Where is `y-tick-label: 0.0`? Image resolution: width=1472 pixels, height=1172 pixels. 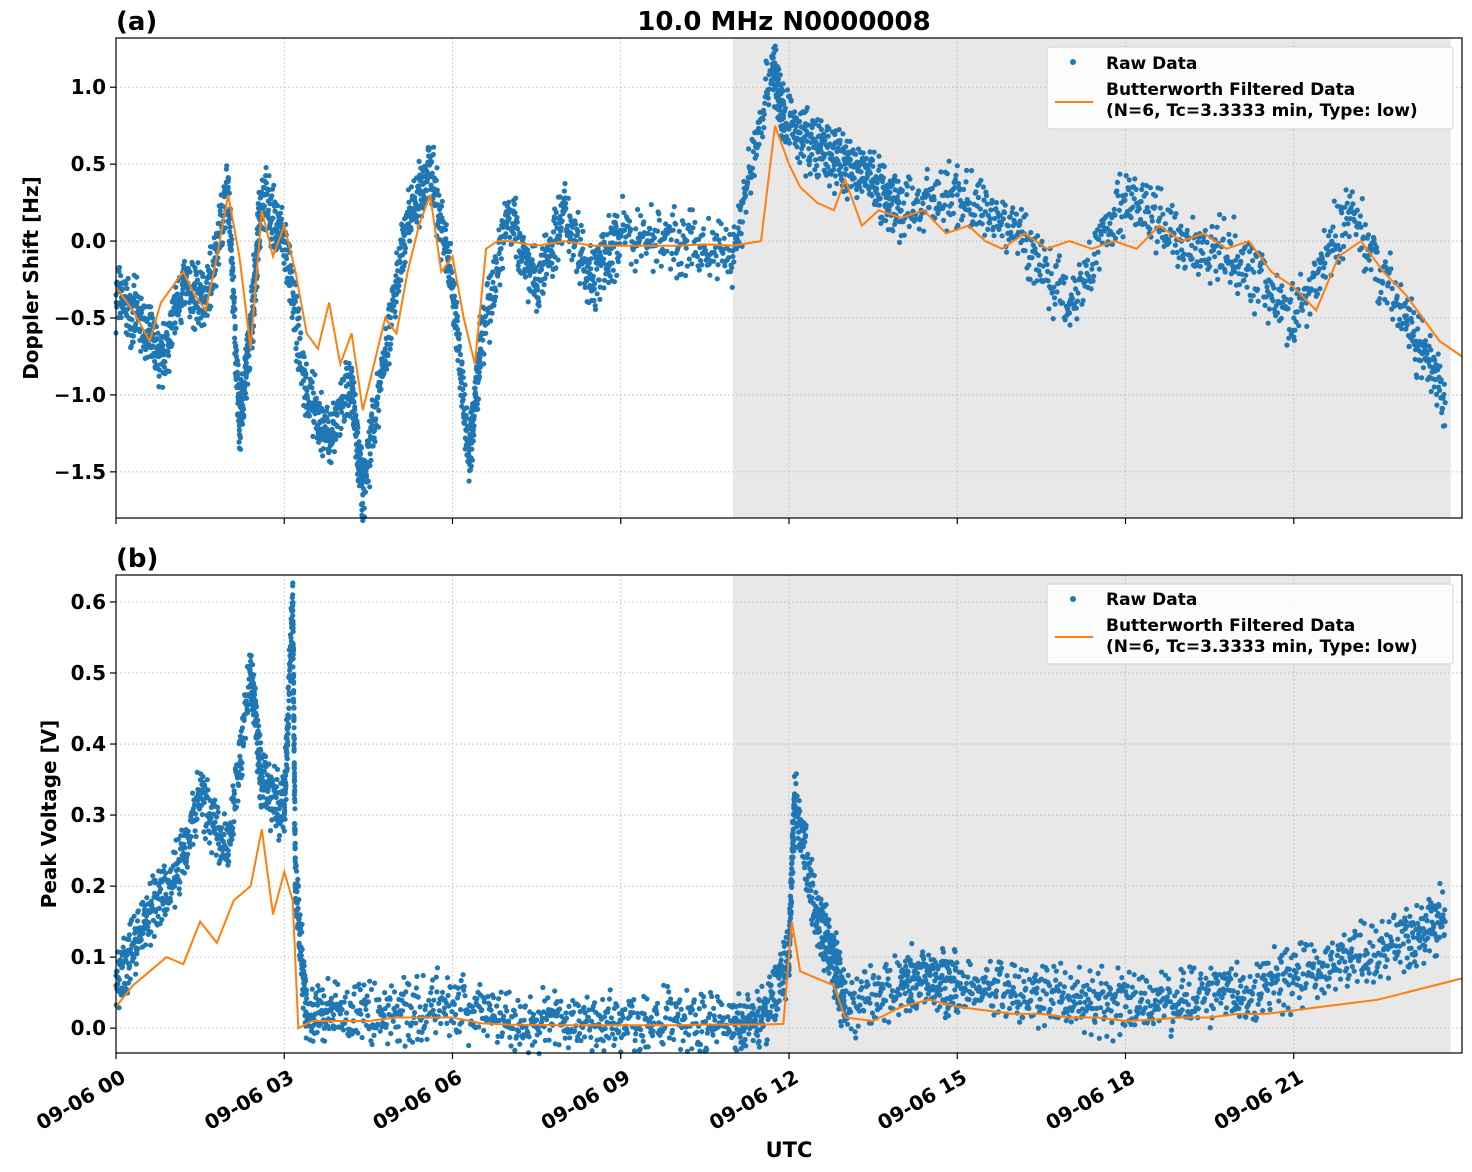 y-tick-label: 0.0 is located at coordinates (88, 241).